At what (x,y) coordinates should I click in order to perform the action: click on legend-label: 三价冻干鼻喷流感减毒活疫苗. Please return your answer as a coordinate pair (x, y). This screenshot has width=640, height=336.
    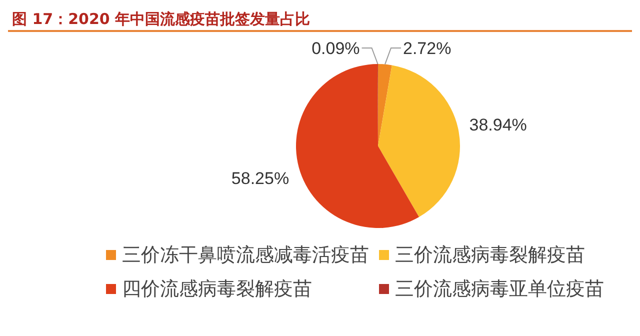
    Looking at the image, I should click on (245, 255).